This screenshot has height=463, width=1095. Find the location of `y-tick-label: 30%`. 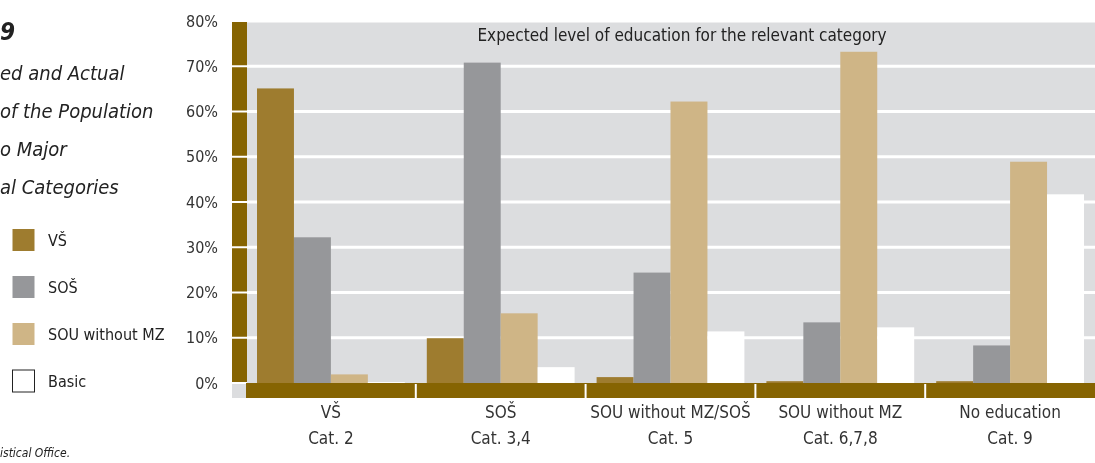

y-tick-label: 30% is located at coordinates (202, 247).